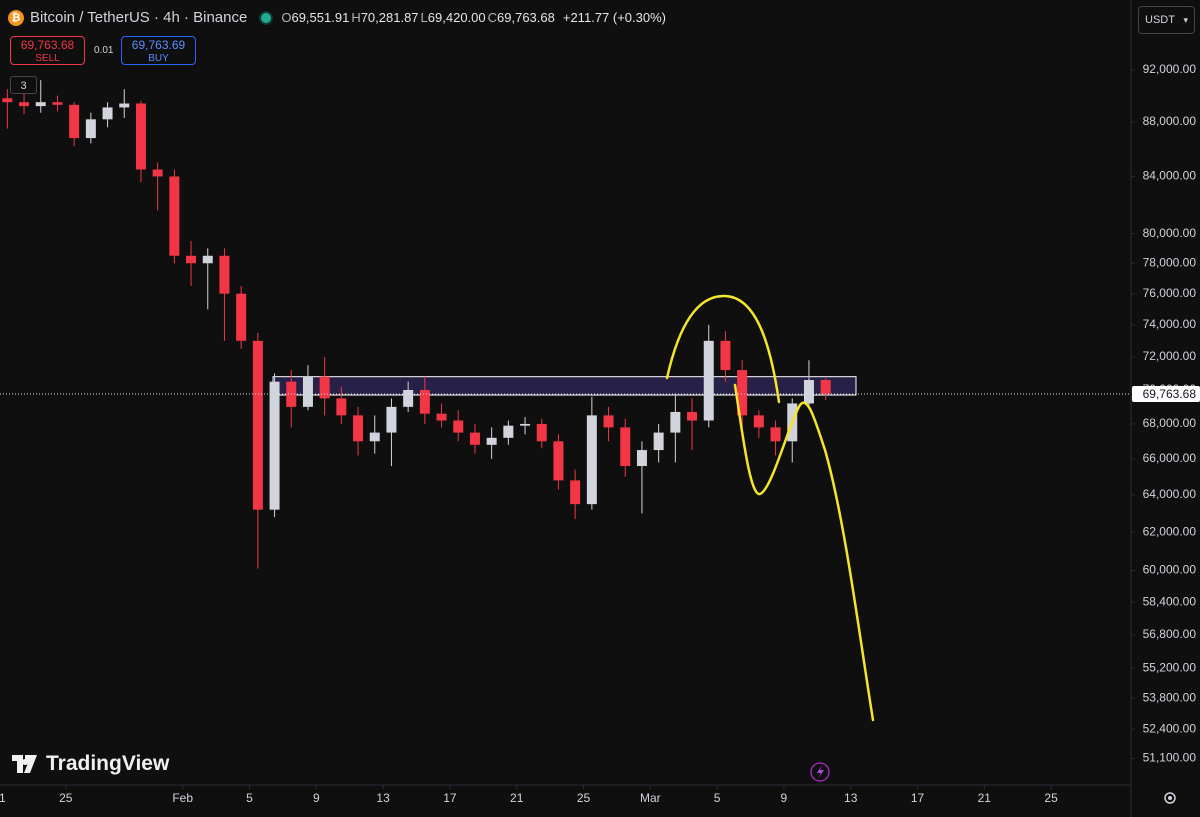 The image size is (1200, 817). Describe the element at coordinates (1170, 697) in the screenshot. I see `y-tick-label: 53,800.00` at that location.